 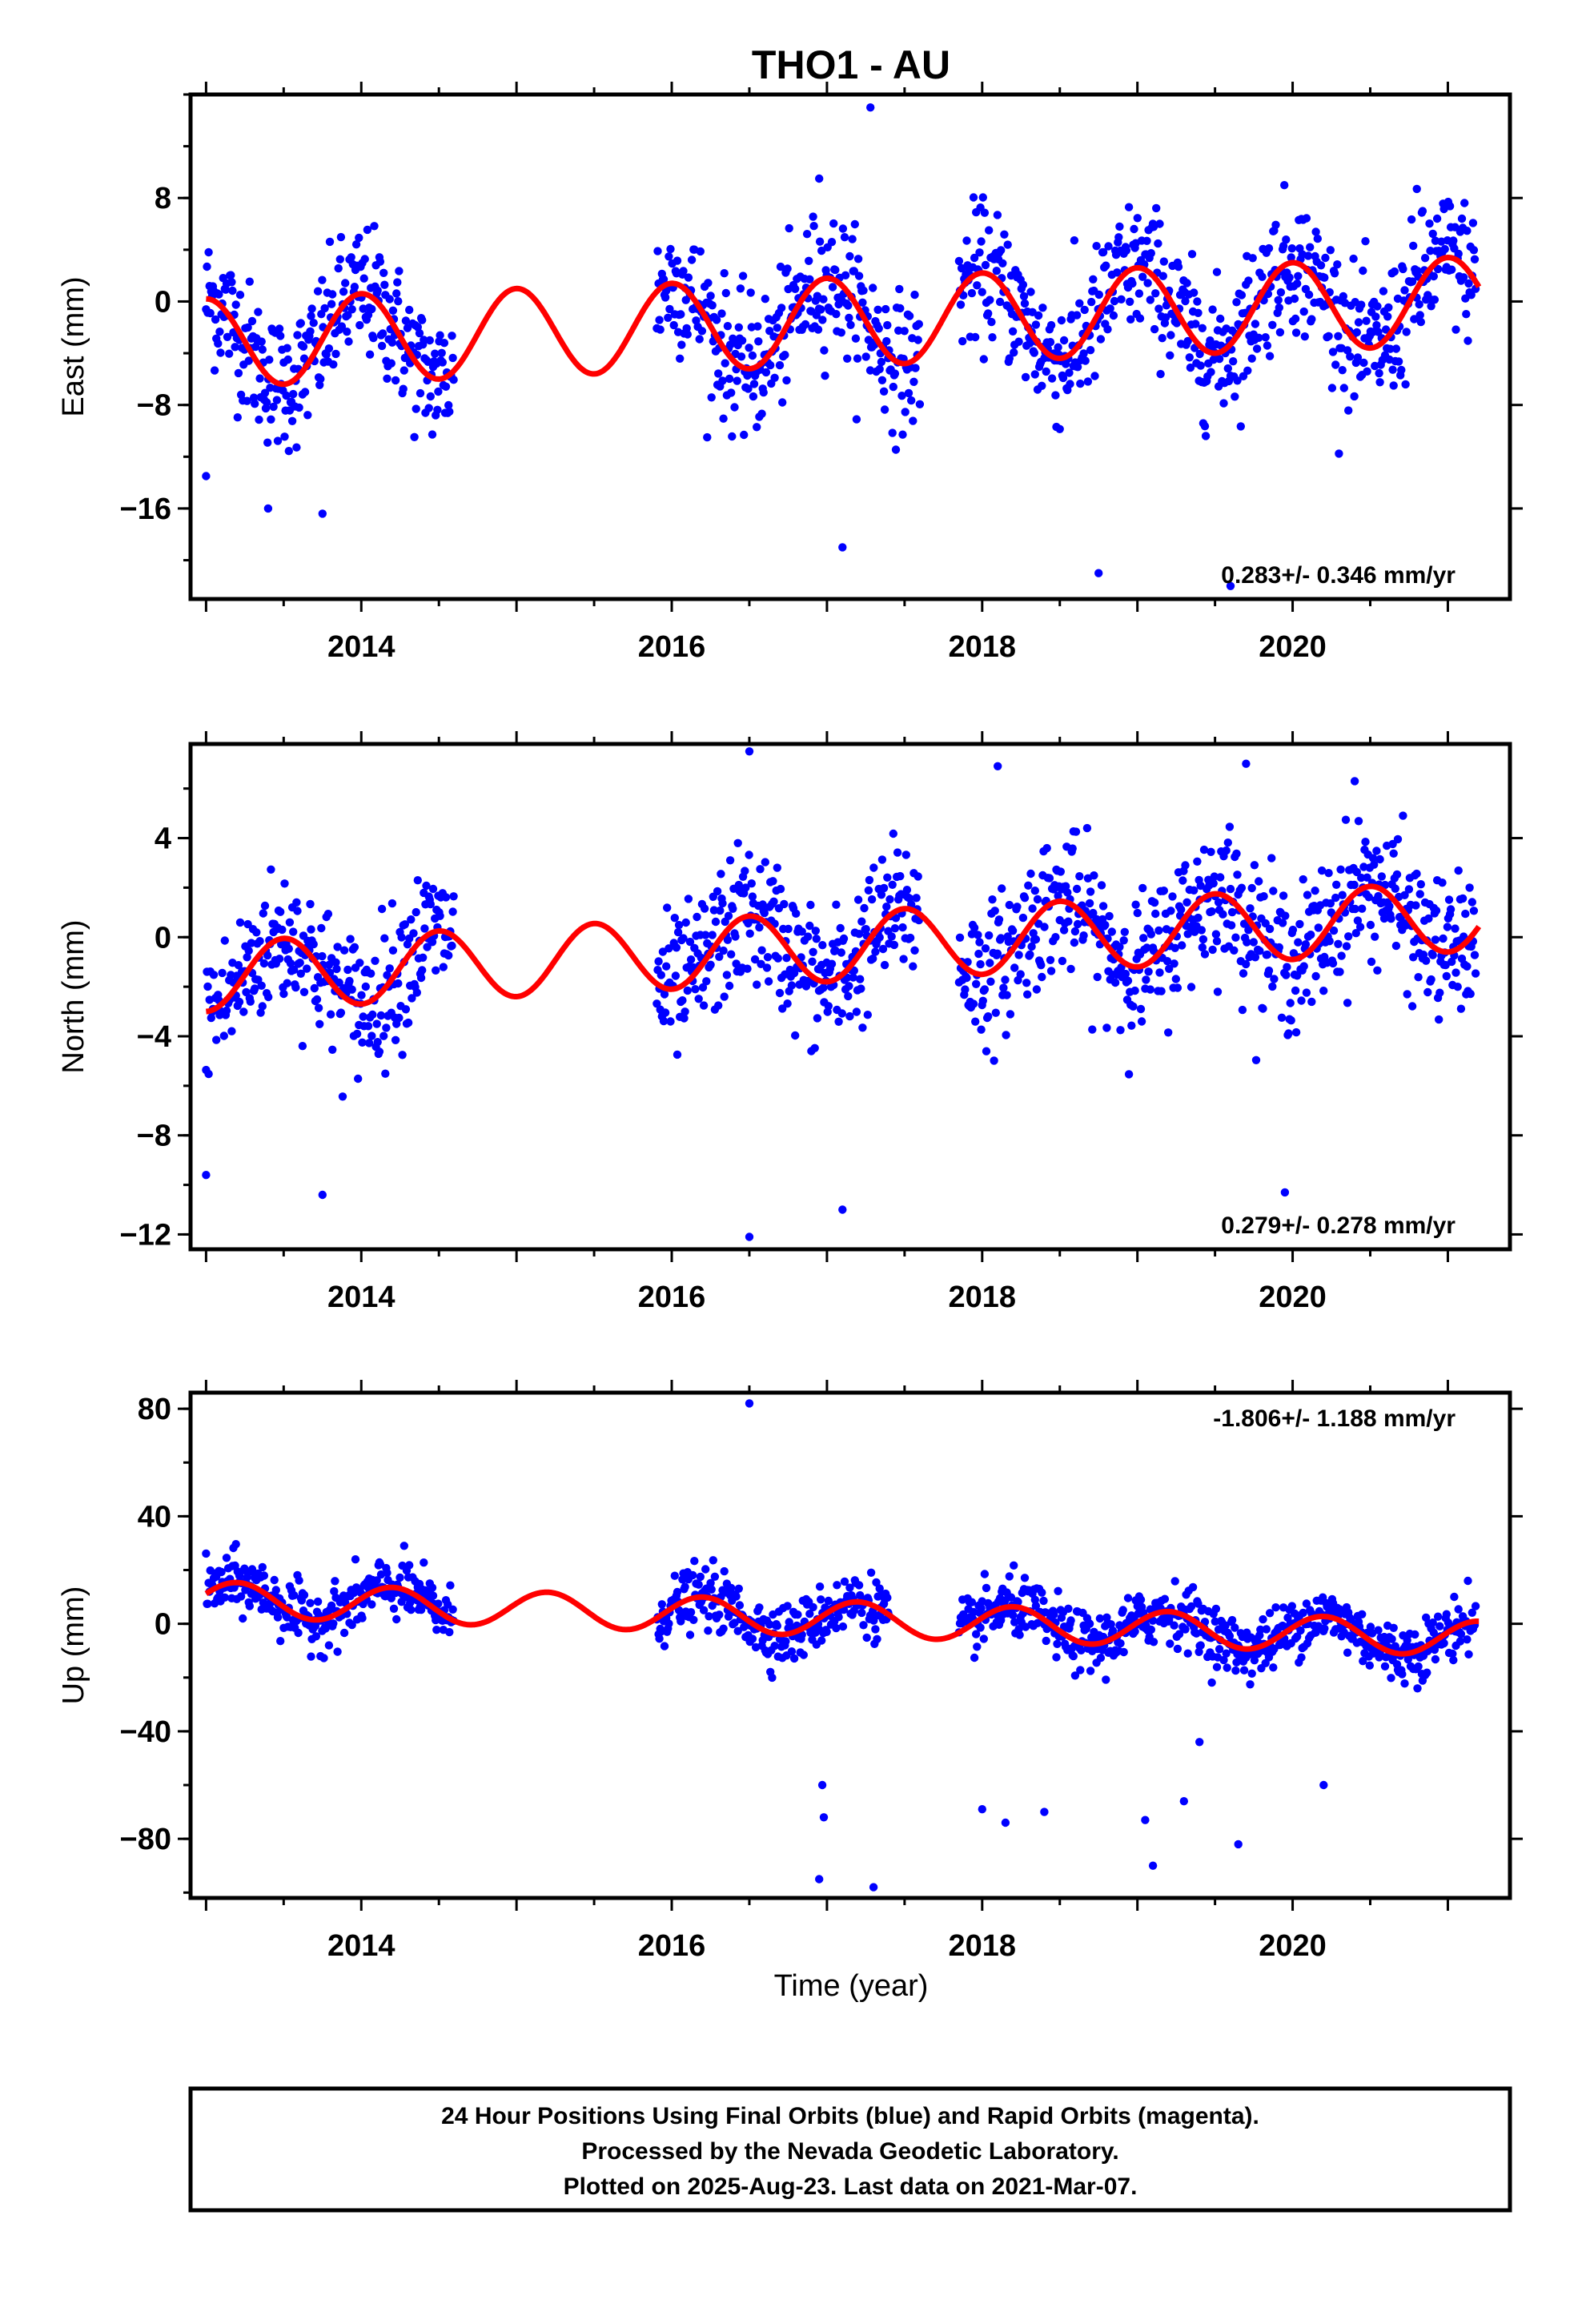 I want to click on footer-frame, so click(x=850, y=2150).